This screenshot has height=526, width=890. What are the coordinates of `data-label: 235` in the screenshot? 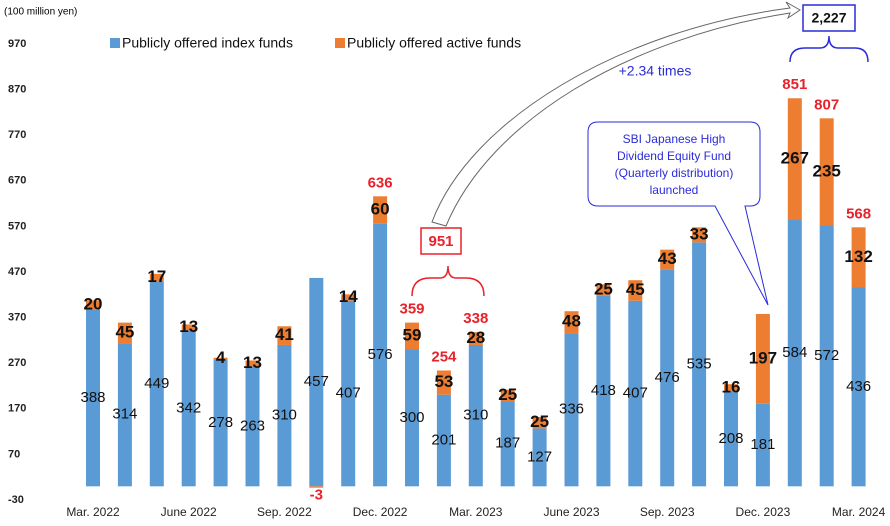 It's located at (827, 170).